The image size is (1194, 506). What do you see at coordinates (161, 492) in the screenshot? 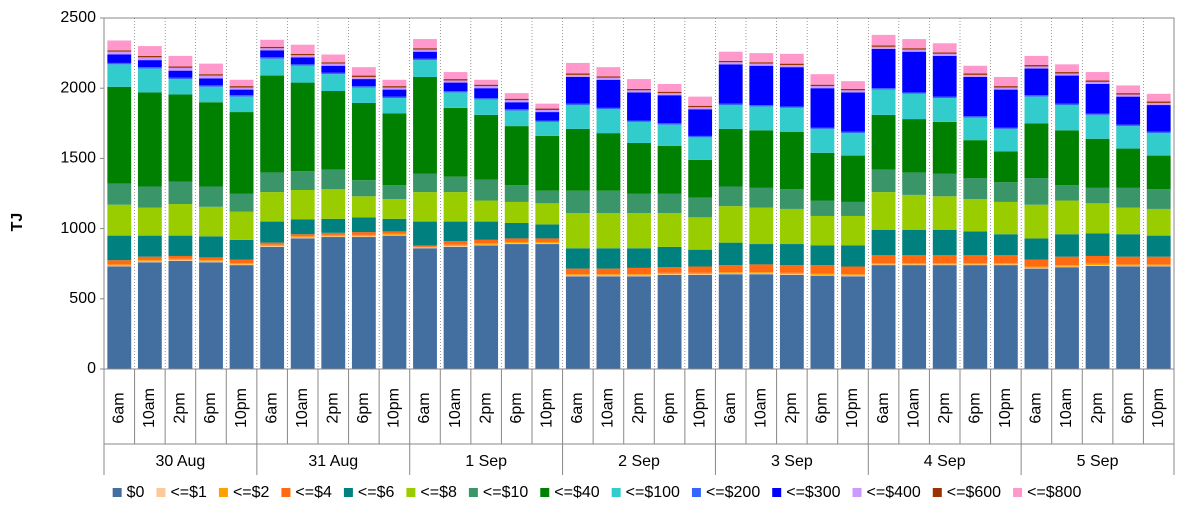
I see `legend-swatch` at bounding box center [161, 492].